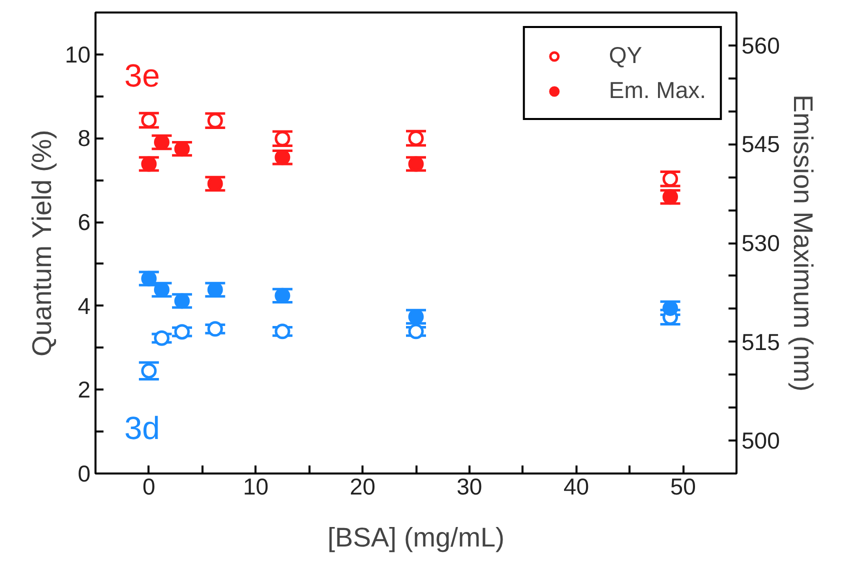 The image size is (866, 573). I want to click on x-tick-label: 30, so click(469, 487).